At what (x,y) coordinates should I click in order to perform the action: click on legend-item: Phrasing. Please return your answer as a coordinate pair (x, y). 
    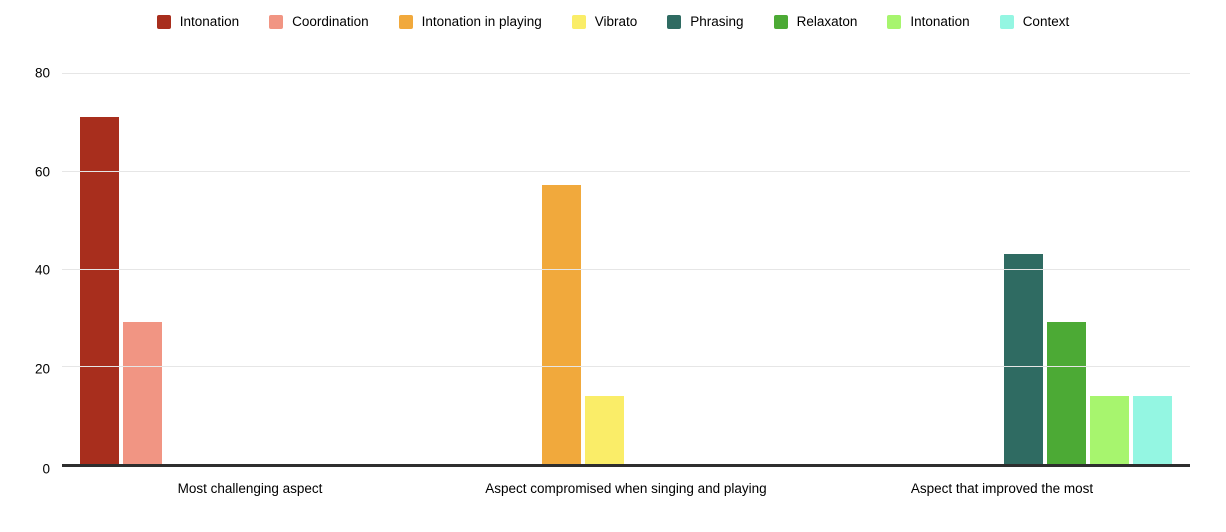
    Looking at the image, I should click on (705, 22).